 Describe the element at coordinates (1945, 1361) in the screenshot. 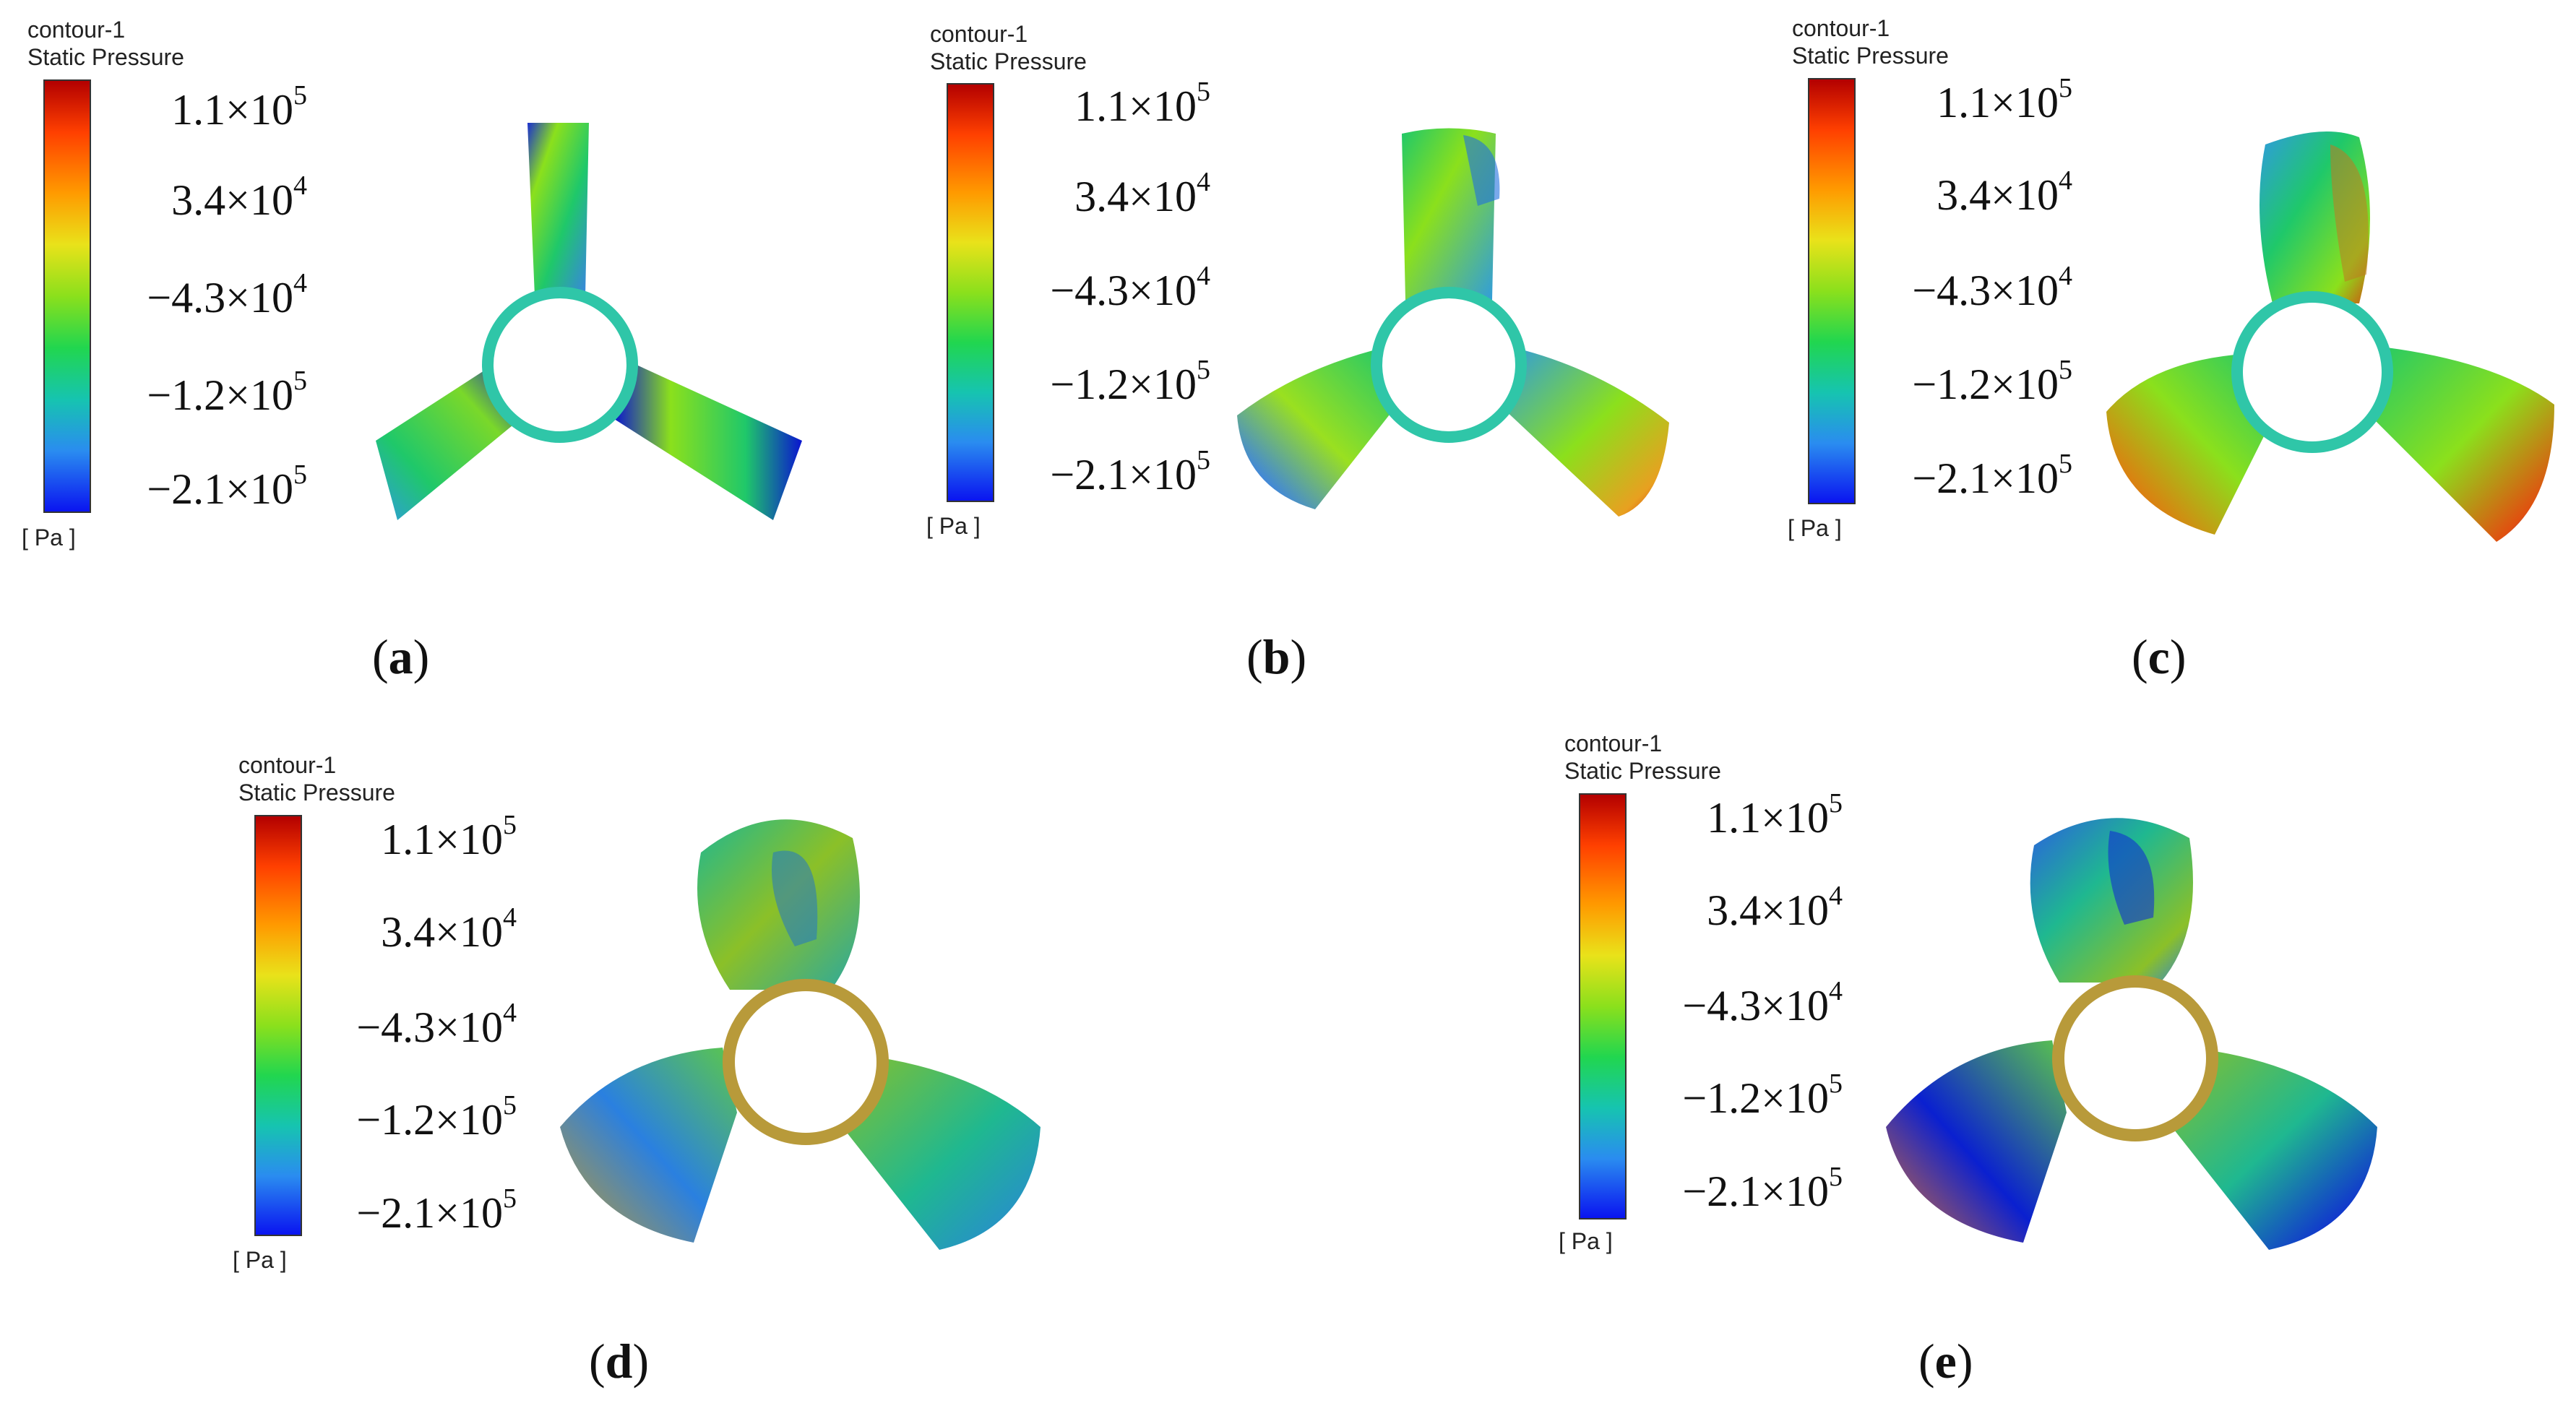

I see `caption-e: (e)` at that location.